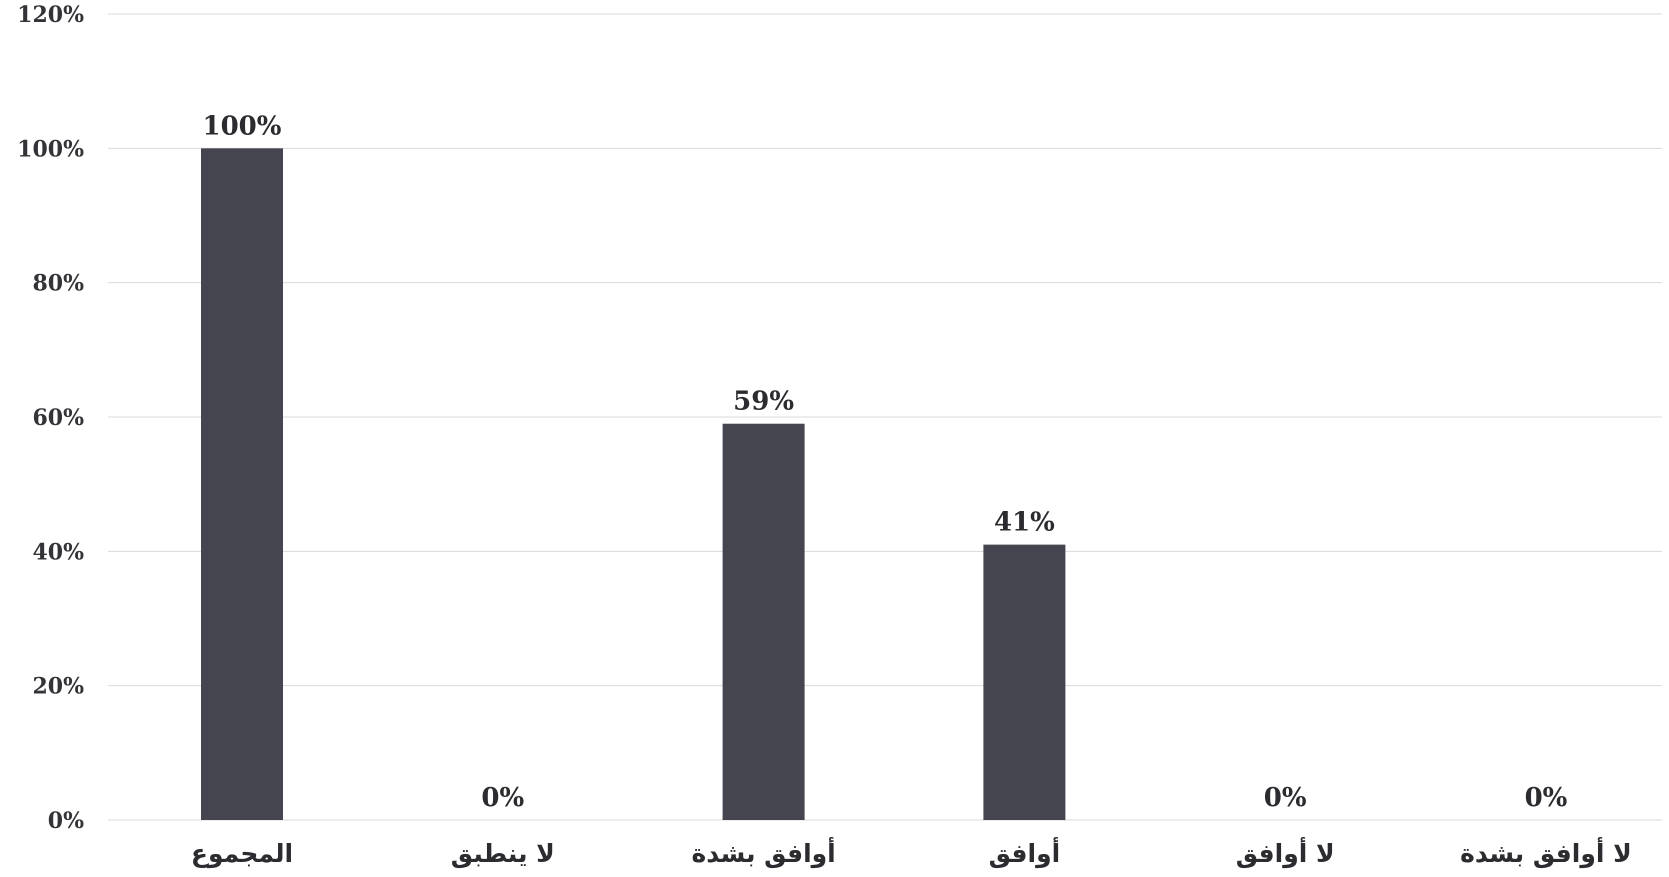 The width and height of the screenshot is (1669, 877). Describe the element at coordinates (1546, 853) in the screenshot. I see `category-label: لا أوافق بشدة` at that location.